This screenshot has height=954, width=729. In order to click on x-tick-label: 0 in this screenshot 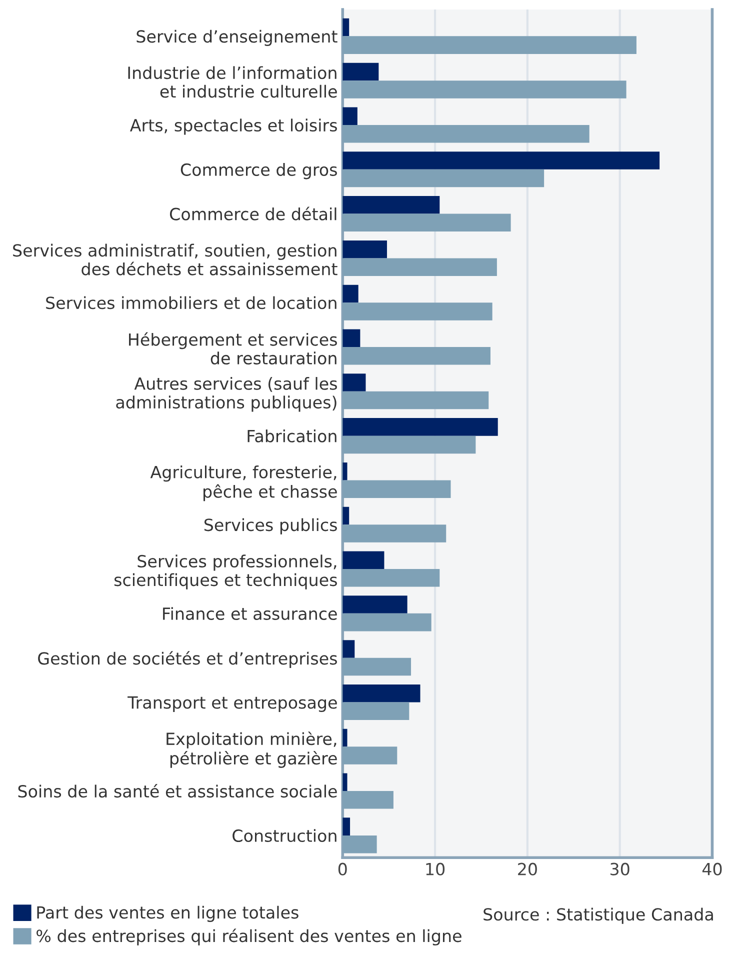, I will do `click(342, 869)`.